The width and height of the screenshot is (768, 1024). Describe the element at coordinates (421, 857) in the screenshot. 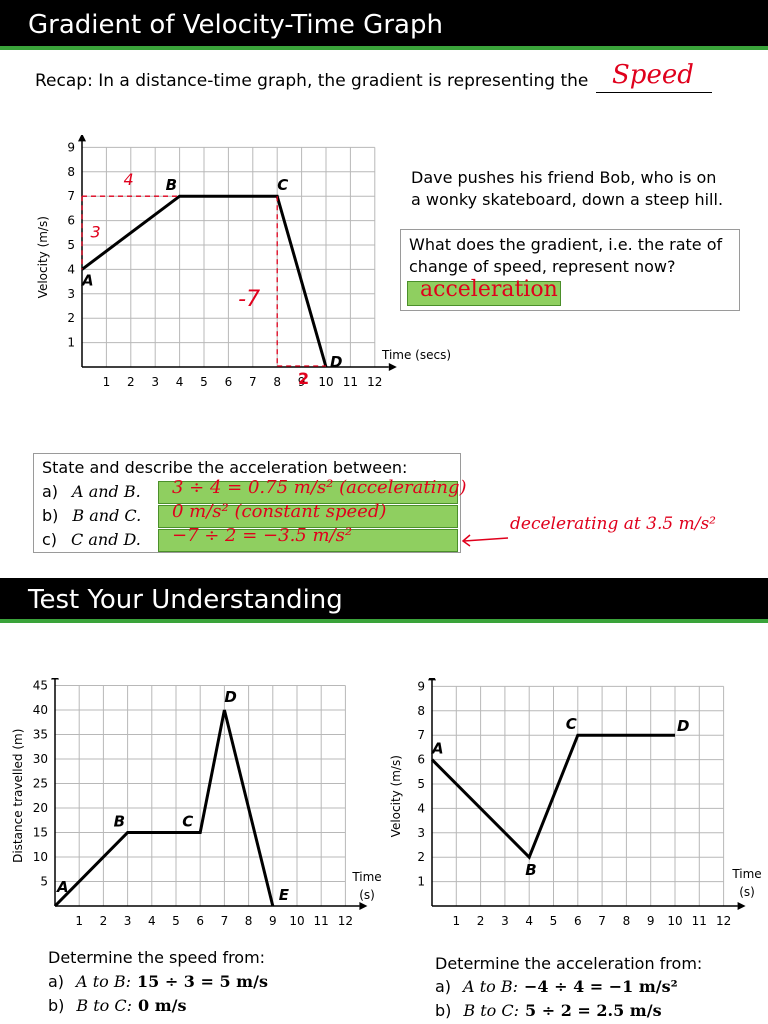

I see `y-tick-label: 2` at that location.